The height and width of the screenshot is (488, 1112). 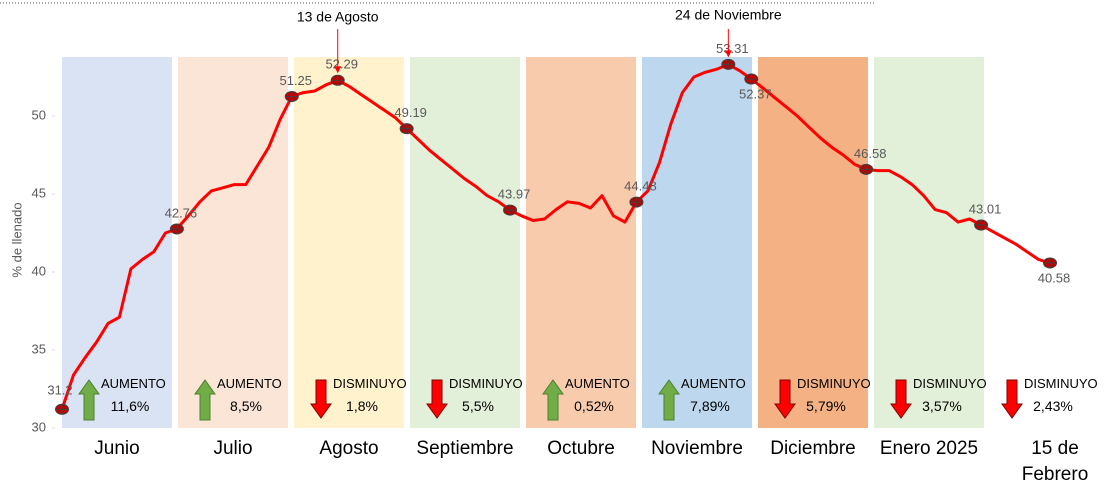 I want to click on y-tick-label: 45, so click(x=39, y=192).